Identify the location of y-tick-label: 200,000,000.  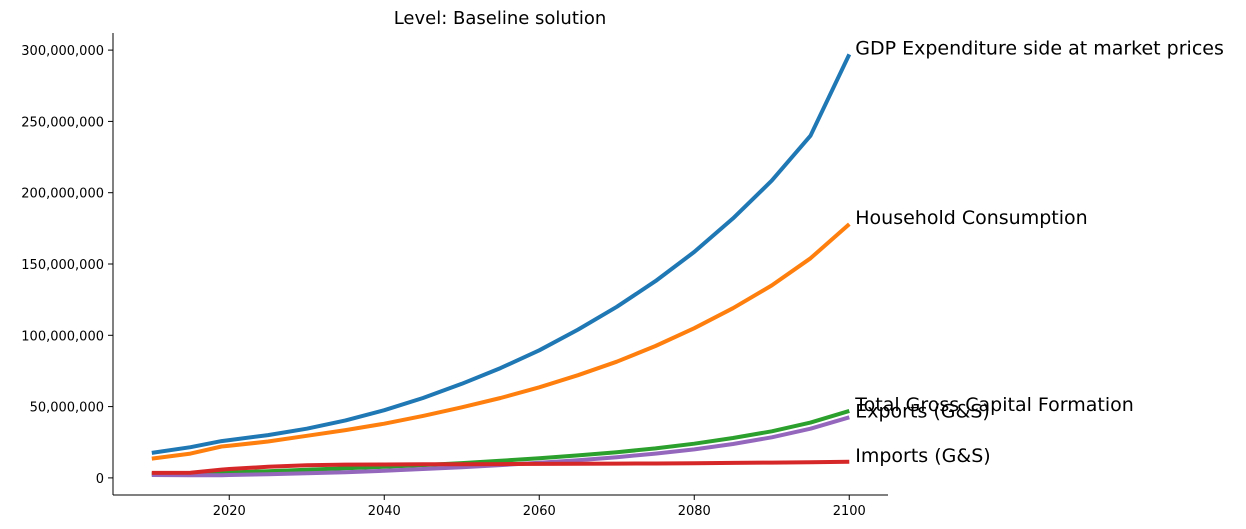
(62, 194).